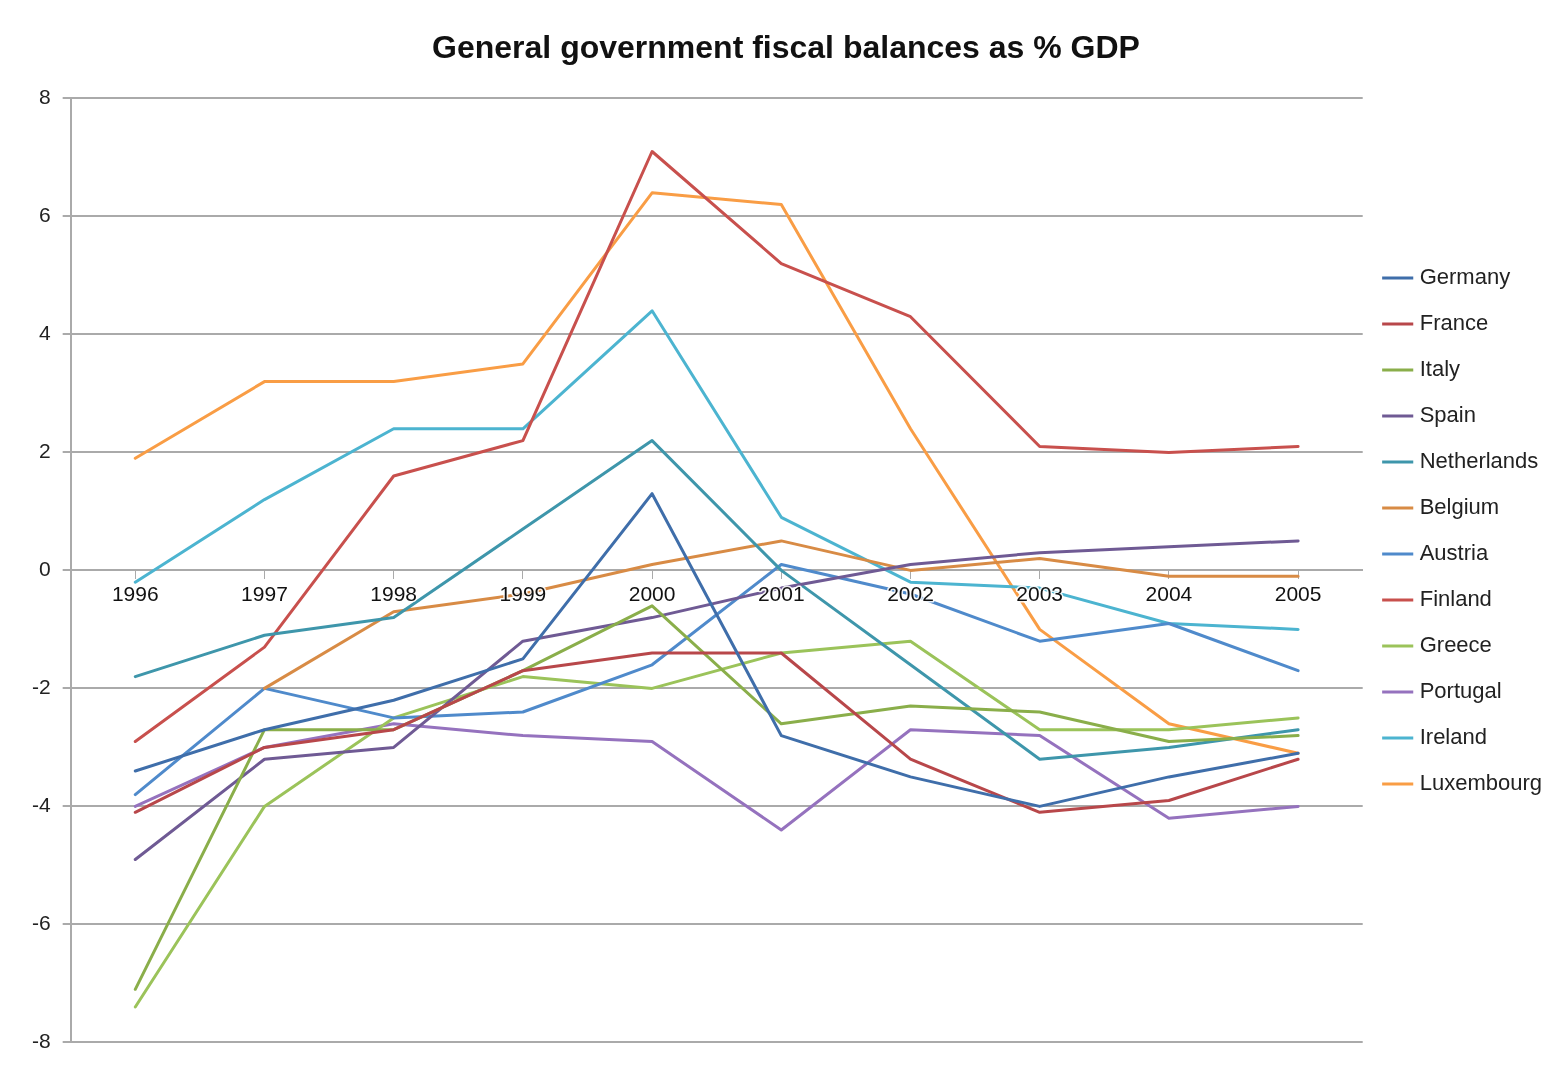  I want to click on legend-label: Greece, so click(1455, 645).